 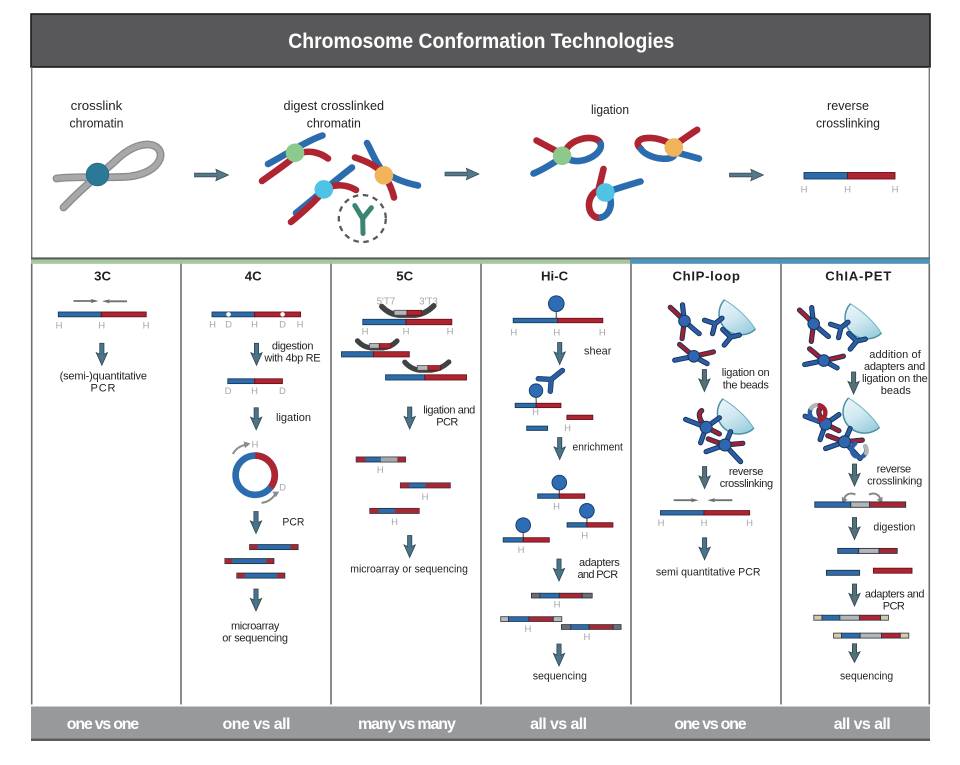 I want to click on svg-text: the beads, so click(x=746, y=385).